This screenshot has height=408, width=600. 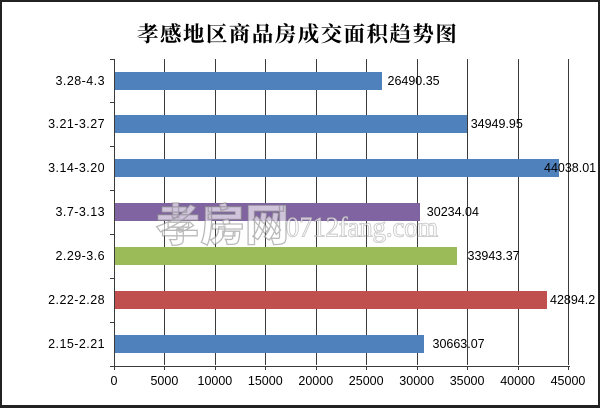 I want to click on svg-text: 0712fang.com, so click(x=362, y=228).